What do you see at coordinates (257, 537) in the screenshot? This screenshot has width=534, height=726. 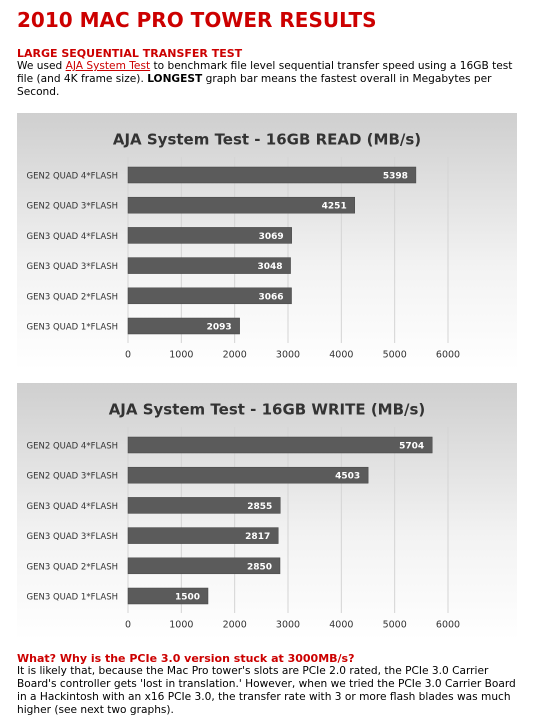 I see `value-label: 2817` at bounding box center [257, 537].